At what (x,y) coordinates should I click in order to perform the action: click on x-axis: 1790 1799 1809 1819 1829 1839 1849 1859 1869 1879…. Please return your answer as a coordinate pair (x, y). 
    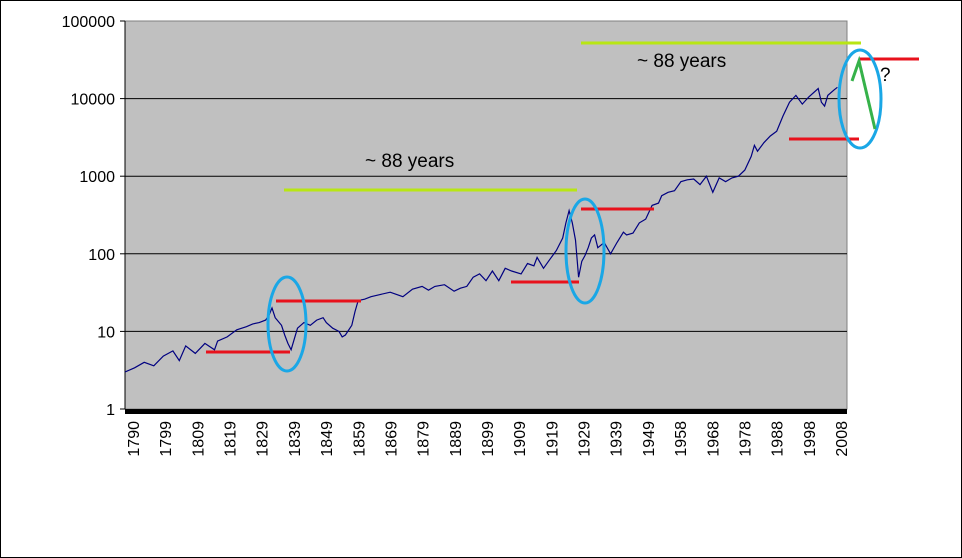
    Looking at the image, I should click on (488, 433).